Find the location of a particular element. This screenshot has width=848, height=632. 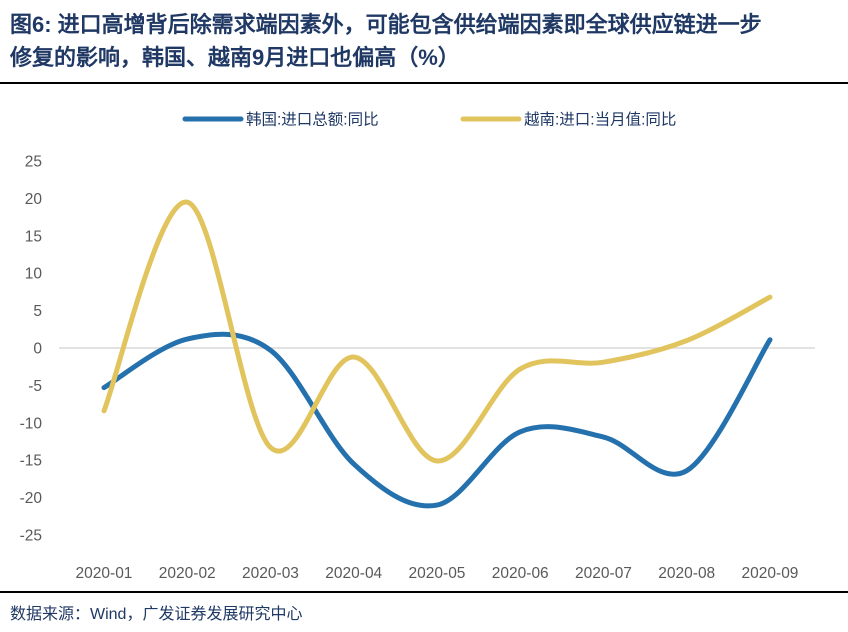

y-tick-label: -10 is located at coordinates (31, 423).